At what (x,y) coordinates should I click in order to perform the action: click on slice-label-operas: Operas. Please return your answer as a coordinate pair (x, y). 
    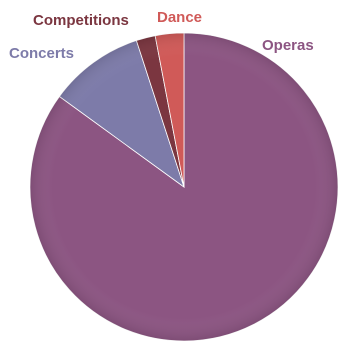
    Looking at the image, I should click on (288, 45).